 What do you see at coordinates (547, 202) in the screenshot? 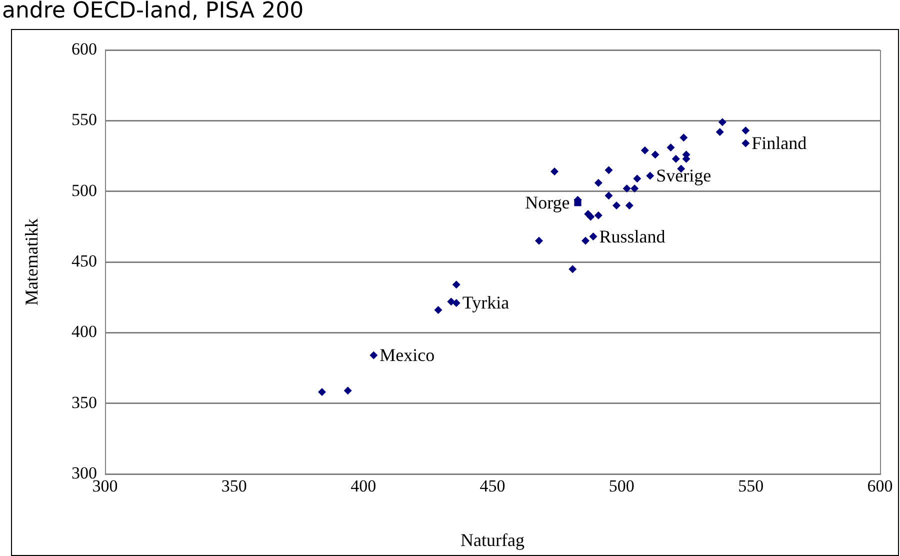
I see `annotation: Norge` at bounding box center [547, 202].